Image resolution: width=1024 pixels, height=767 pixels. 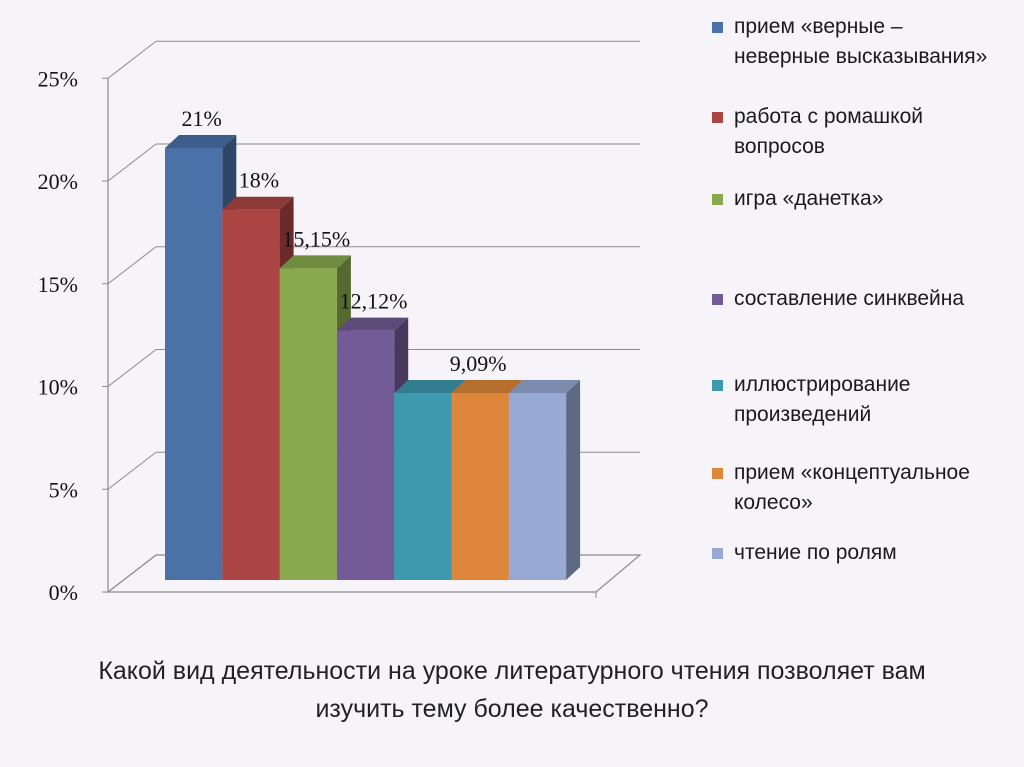 I want to click on legend-label: игра «данетка», so click(x=809, y=198).